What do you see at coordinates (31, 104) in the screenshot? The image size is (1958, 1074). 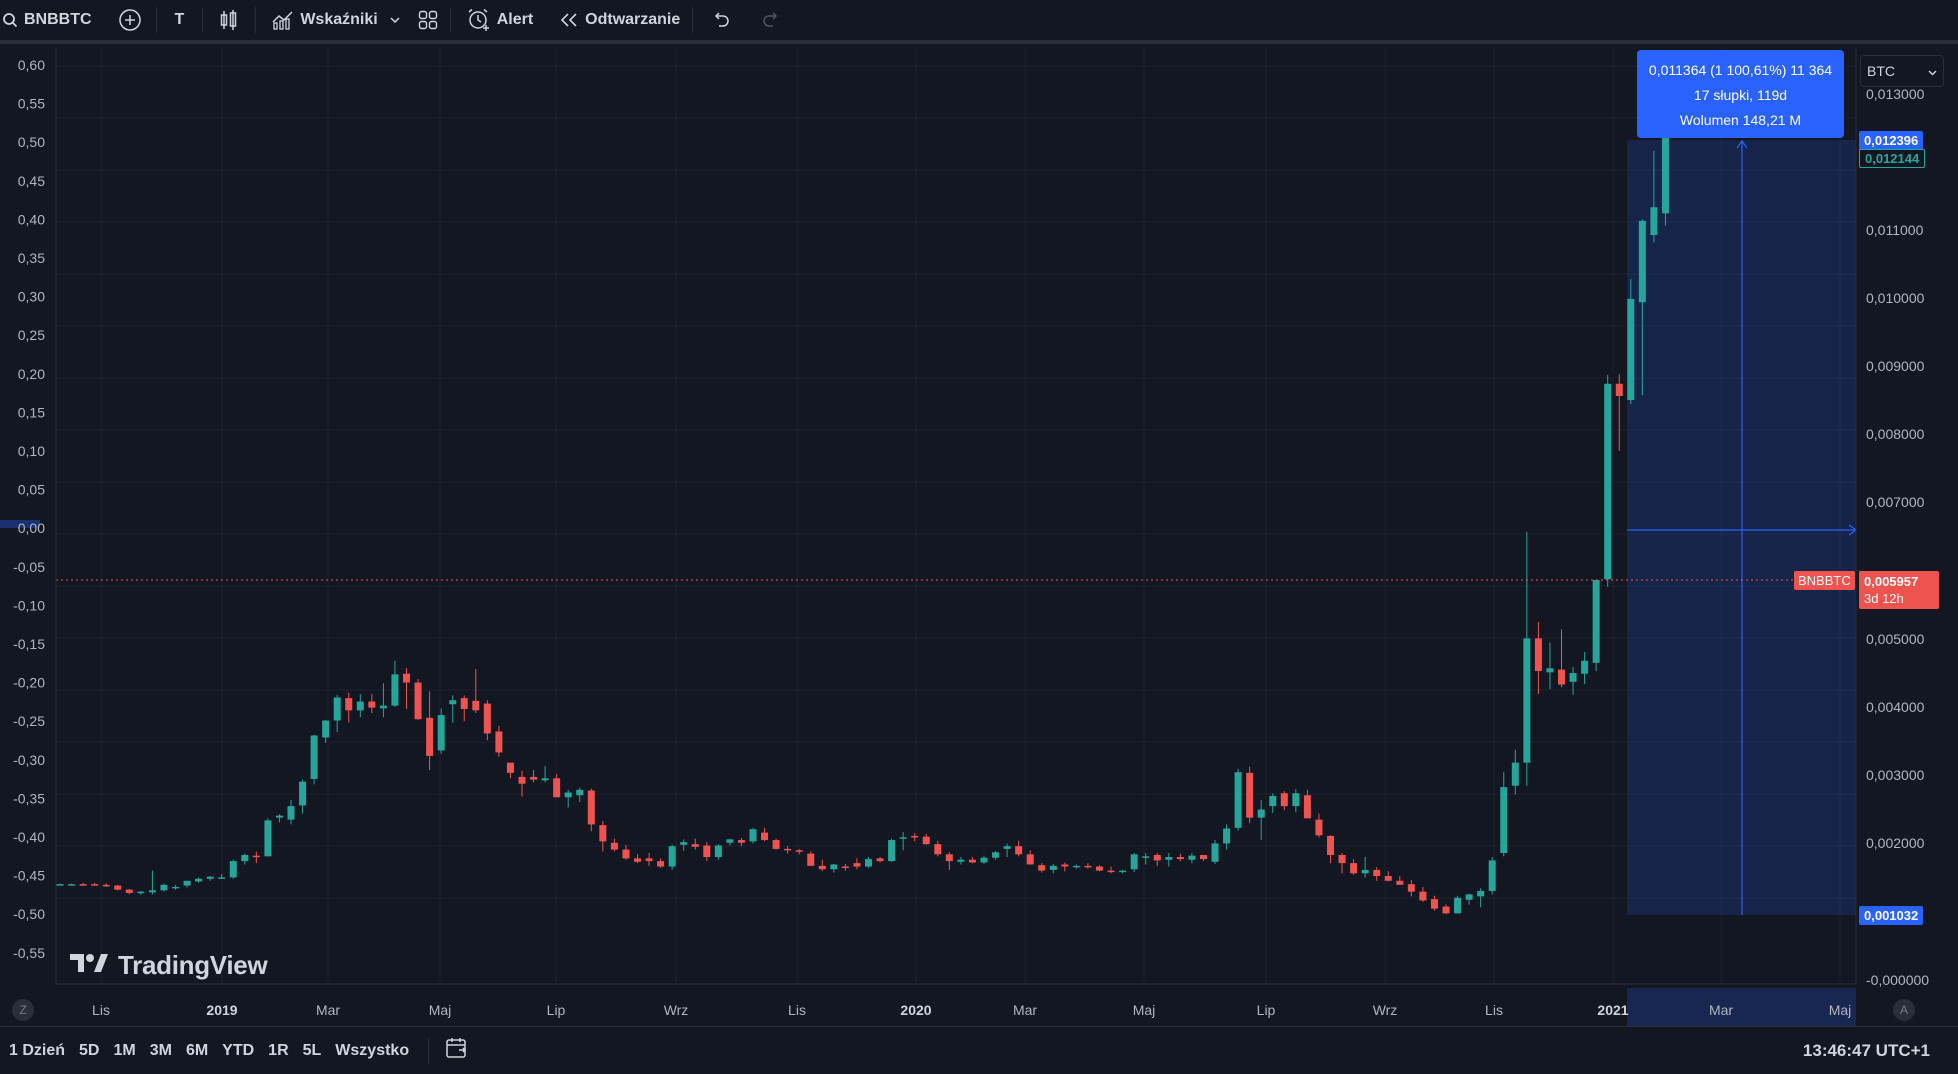 I see `left-axis-tick: 0,55` at bounding box center [31, 104].